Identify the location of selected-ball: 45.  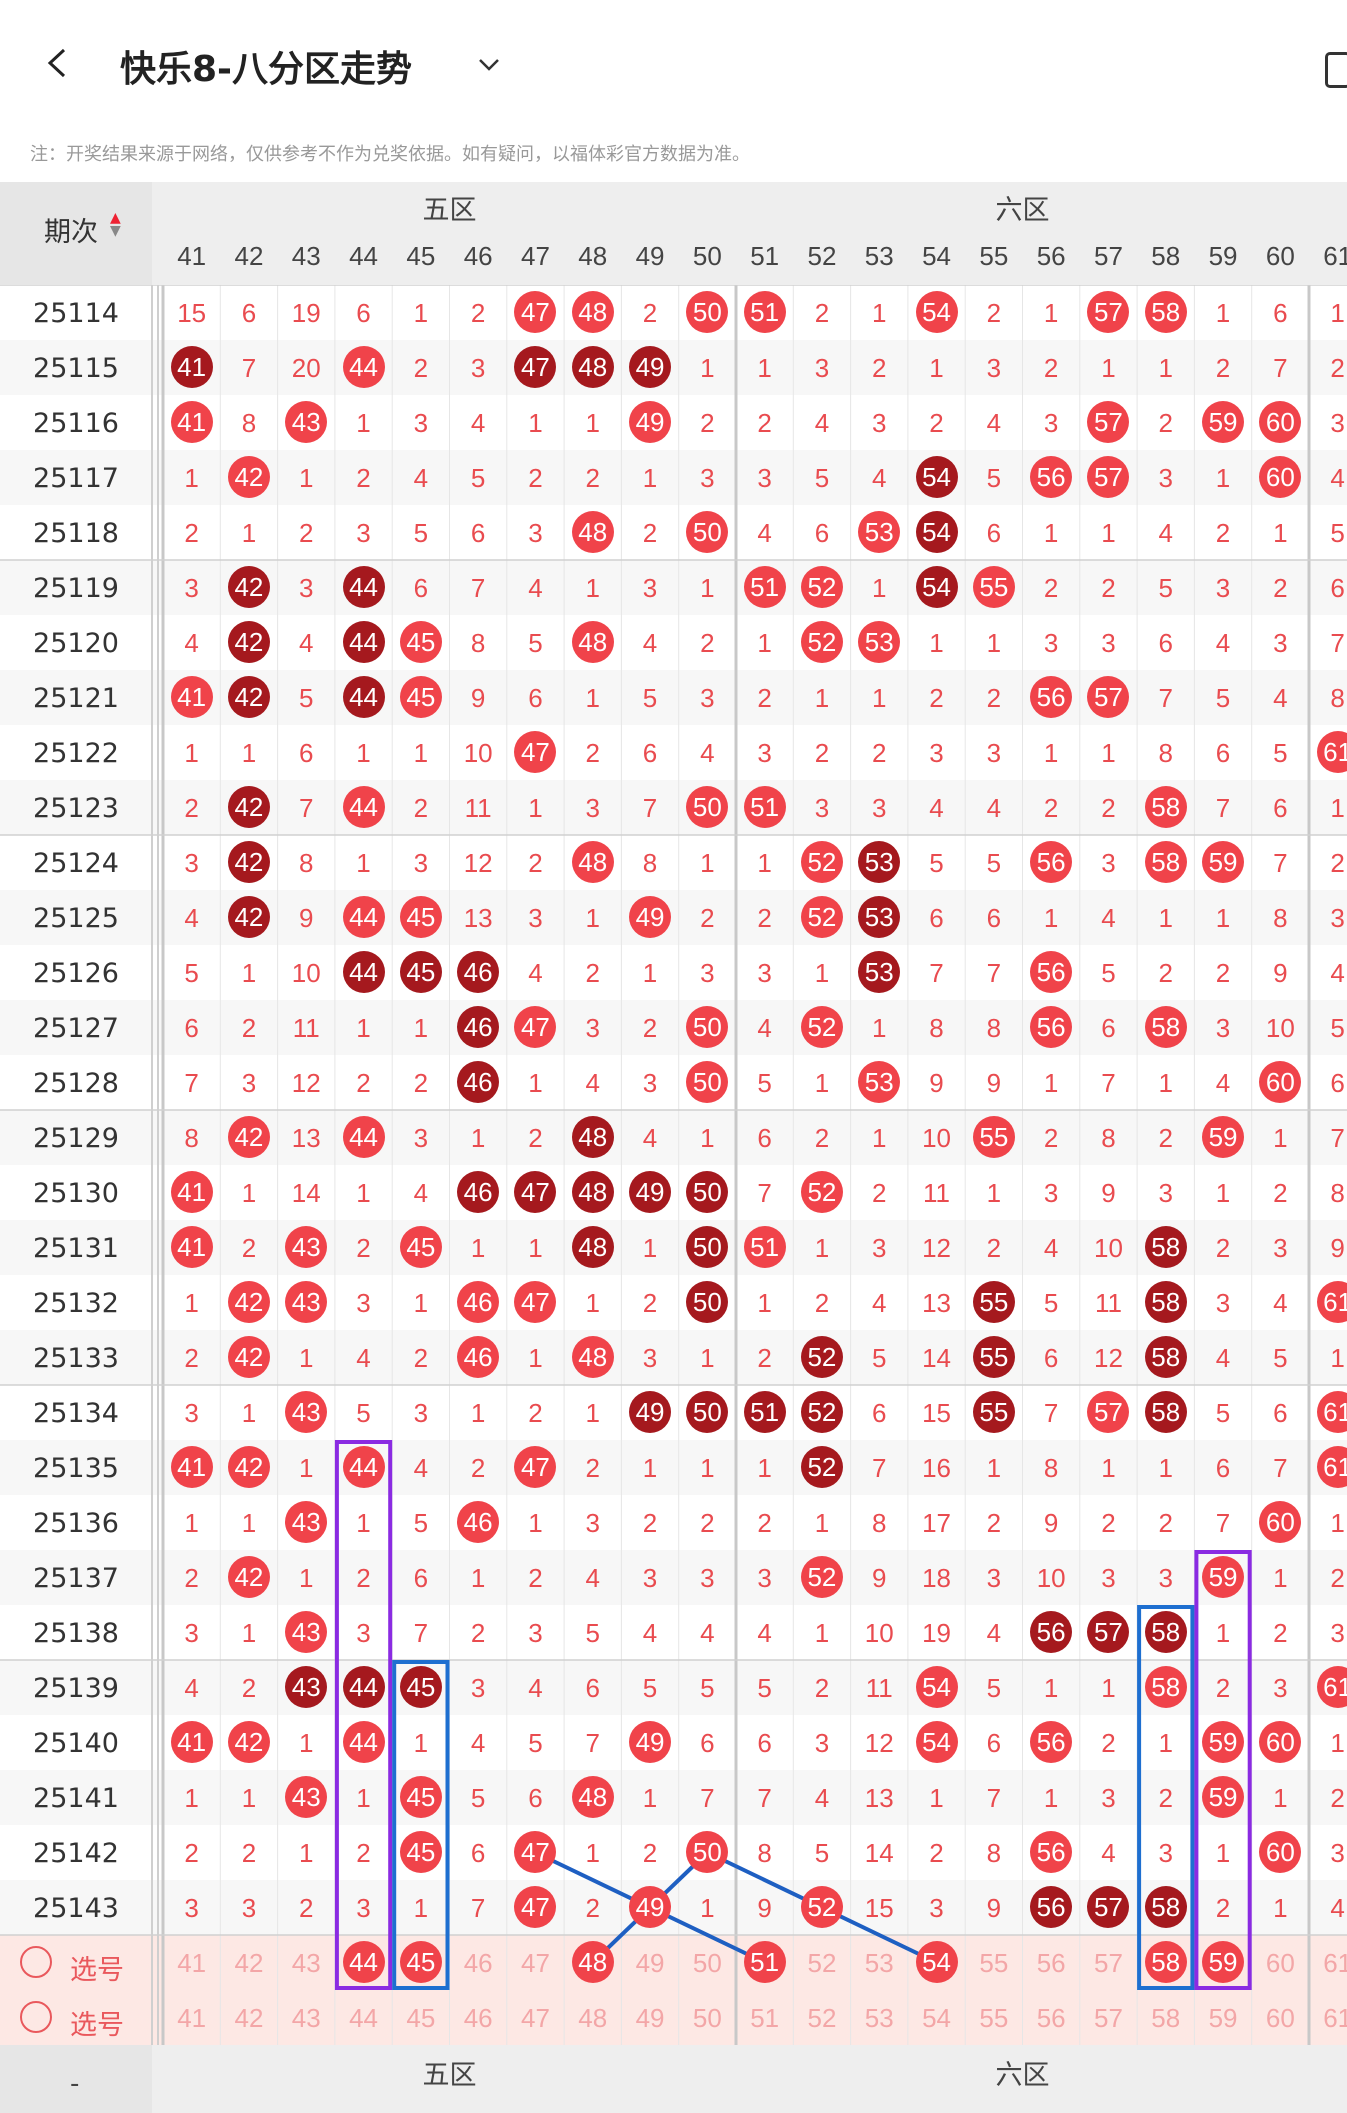
(420, 1962).